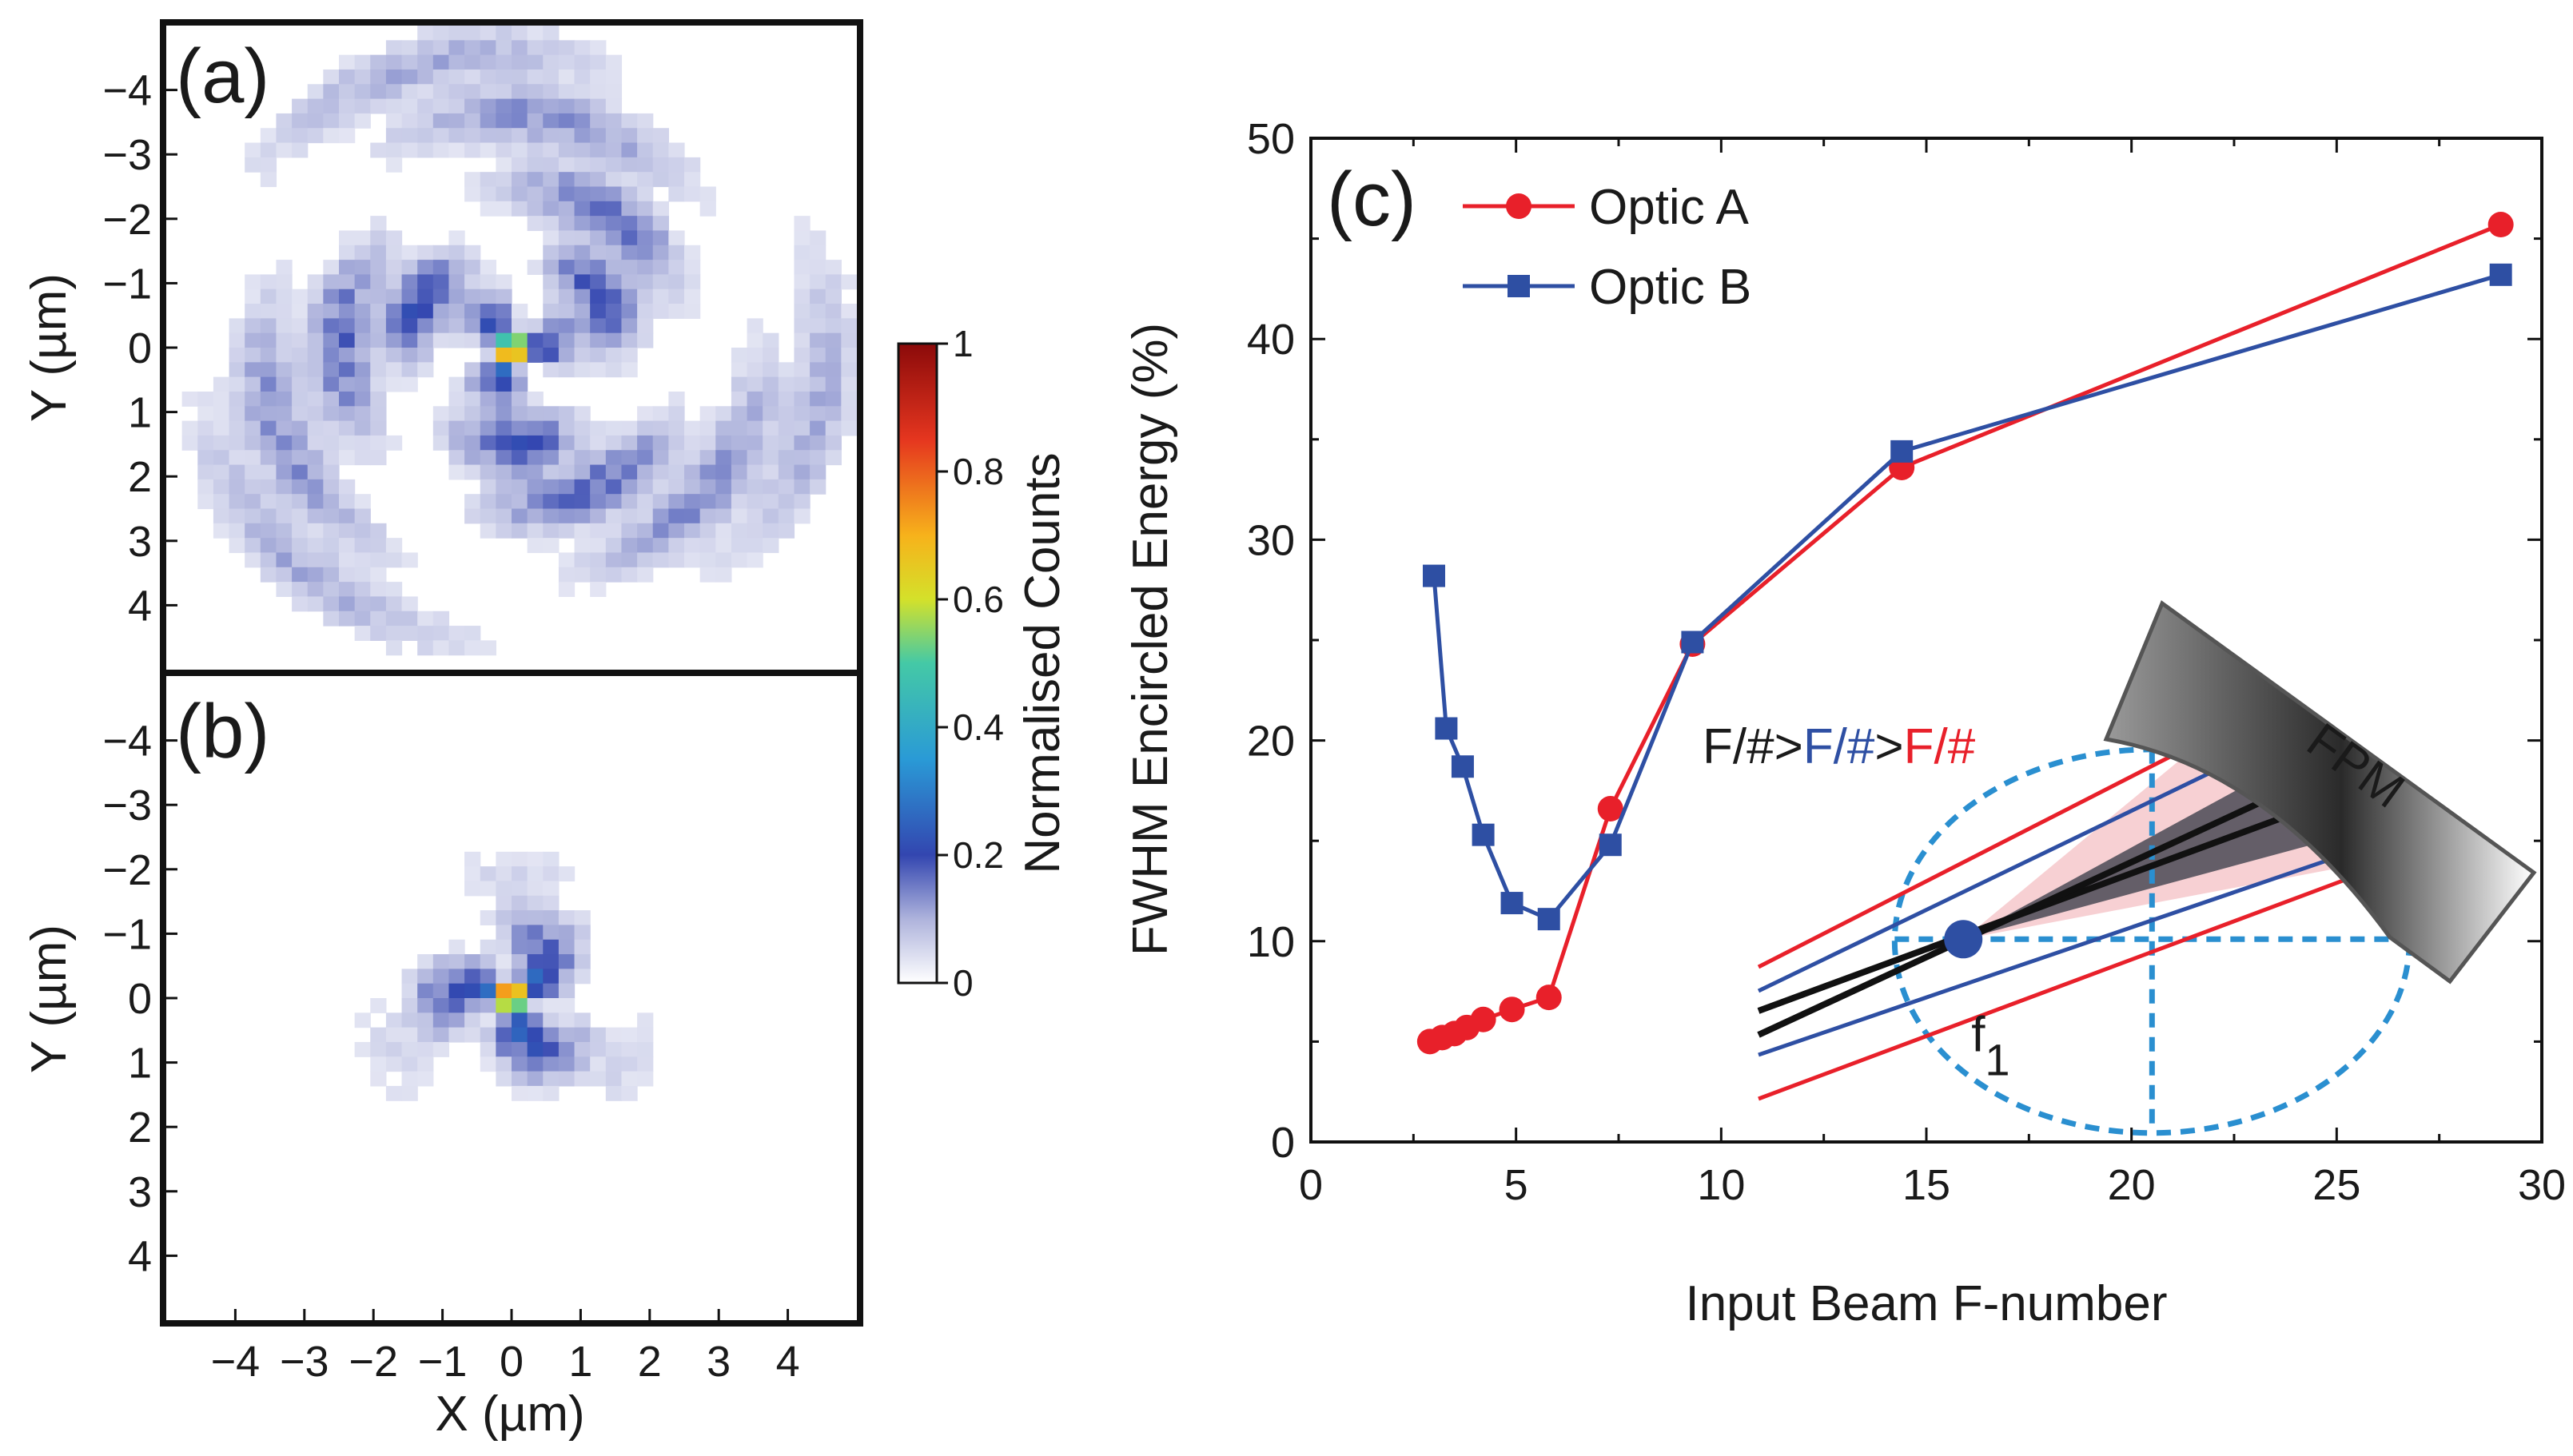  I want to click on y-tick-label: 10, so click(1271, 942).